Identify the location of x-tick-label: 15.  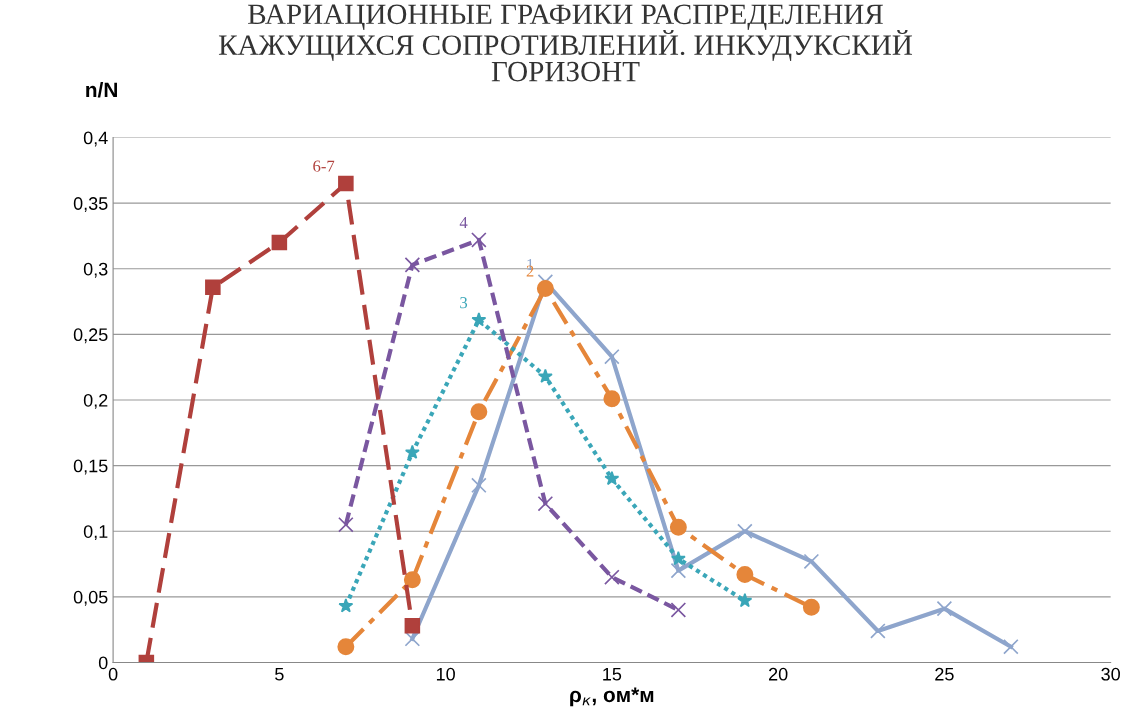
(612, 674).